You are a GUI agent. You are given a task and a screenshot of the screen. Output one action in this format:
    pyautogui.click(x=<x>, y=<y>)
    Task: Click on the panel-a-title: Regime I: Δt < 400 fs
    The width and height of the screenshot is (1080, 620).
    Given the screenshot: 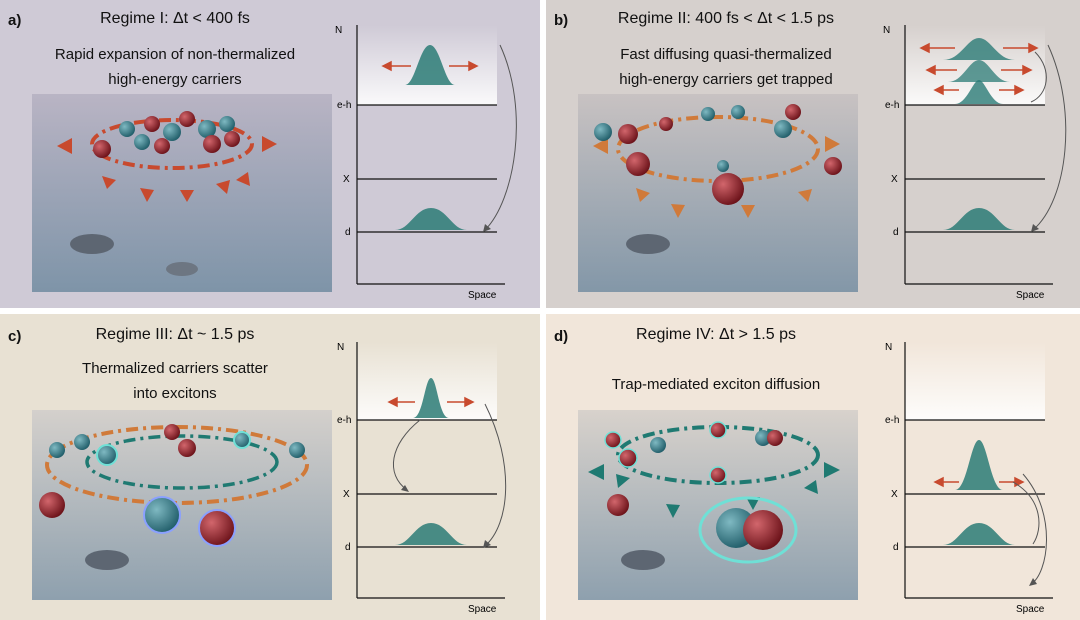 What is the action you would take?
    pyautogui.click(x=175, y=18)
    